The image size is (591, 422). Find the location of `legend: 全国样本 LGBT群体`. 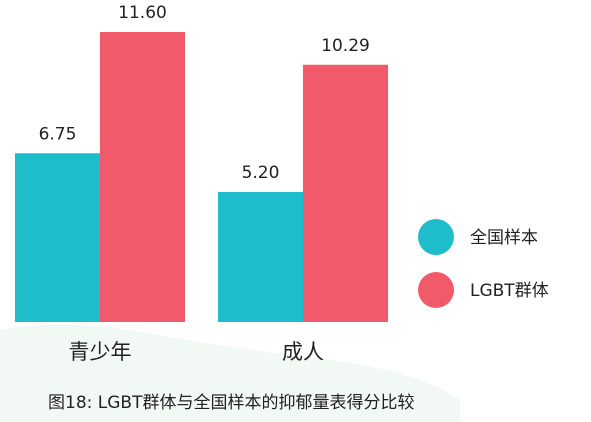

legend: 全国样本 LGBT群体 is located at coordinates (483, 263).